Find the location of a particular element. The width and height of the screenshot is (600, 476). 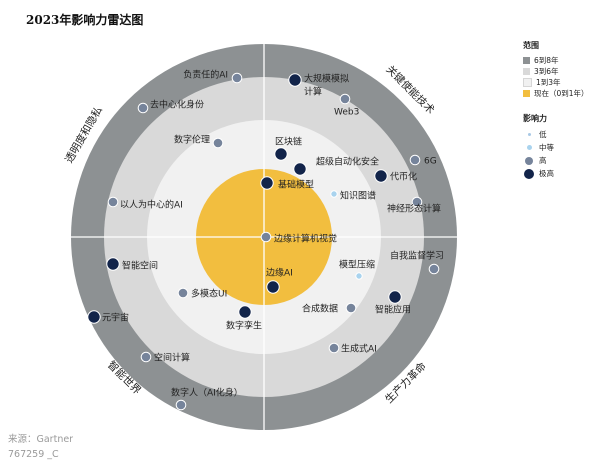

tech-label: 数字人（AI化身） is located at coordinates (207, 393).